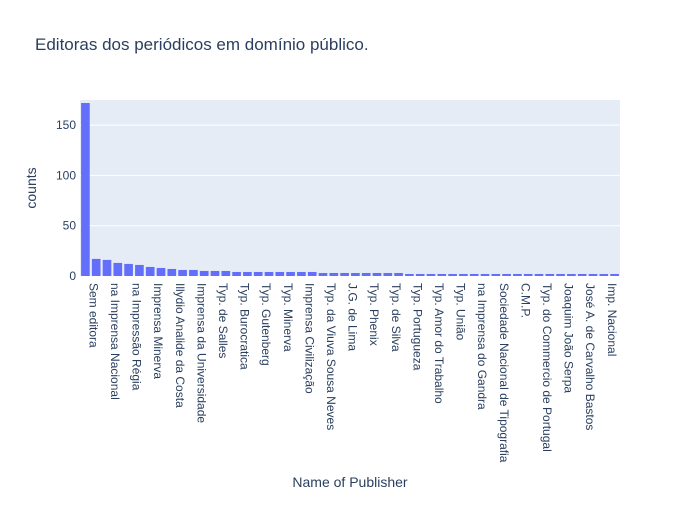 This screenshot has width=700, height=505. What do you see at coordinates (331, 356) in the screenshot?
I see `x-tick-label: Typ. da Viuva Sousa Neves` at bounding box center [331, 356].